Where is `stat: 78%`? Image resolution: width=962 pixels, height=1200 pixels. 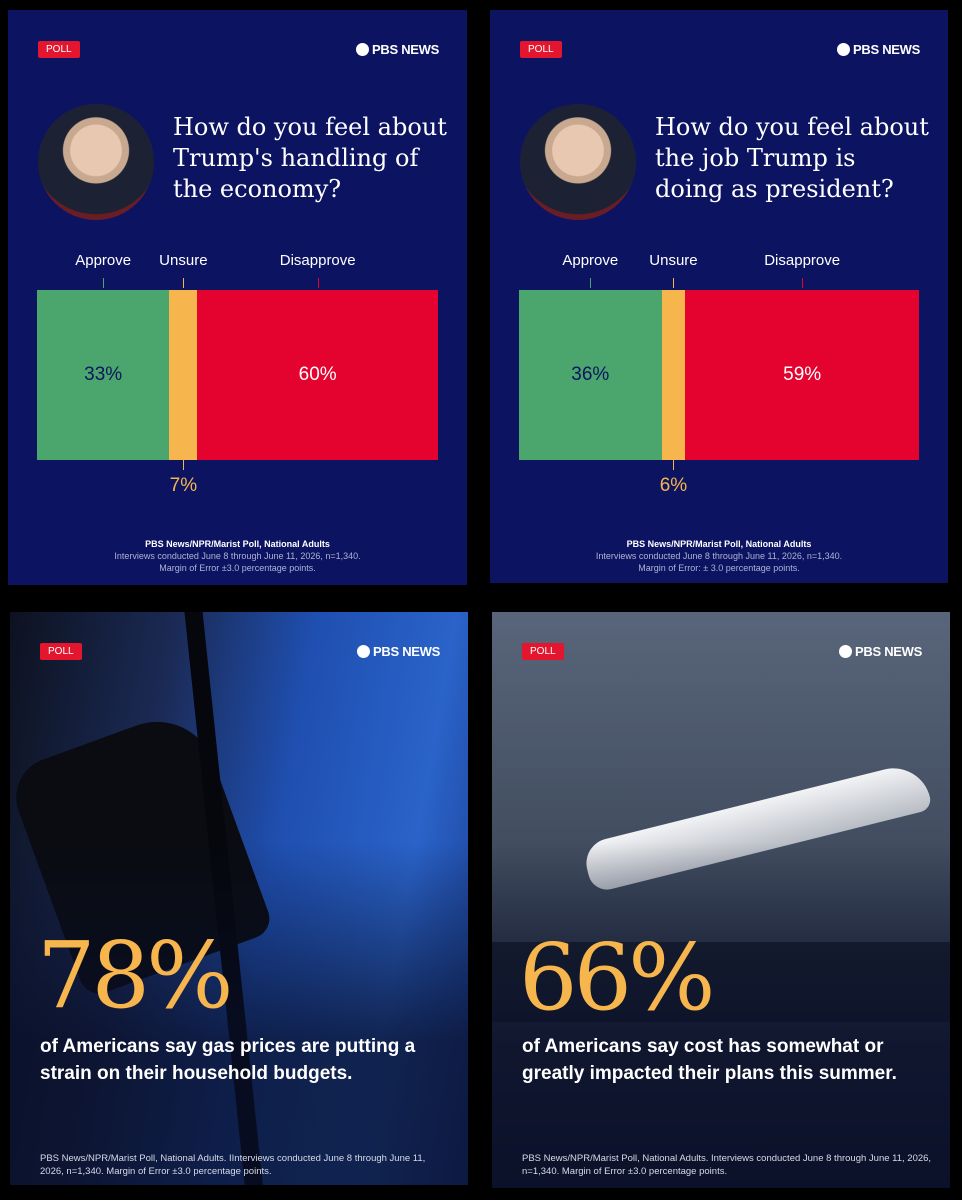 stat: 78% is located at coordinates (135, 975).